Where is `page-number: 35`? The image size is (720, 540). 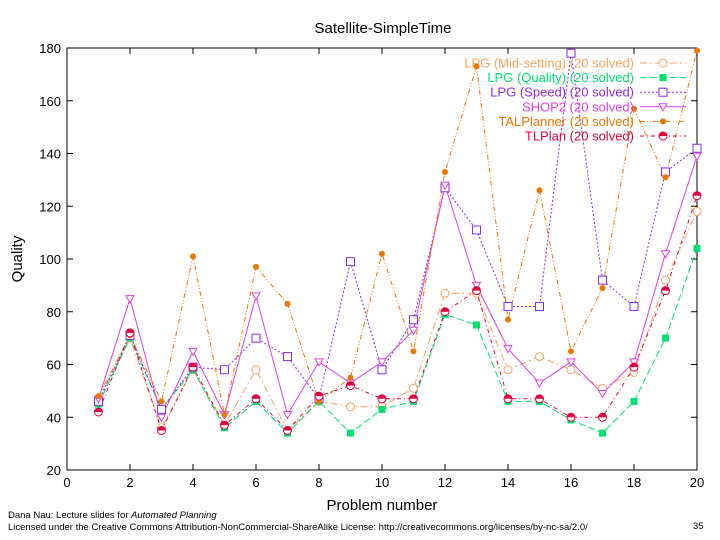 page-number: 35 is located at coordinates (698, 526).